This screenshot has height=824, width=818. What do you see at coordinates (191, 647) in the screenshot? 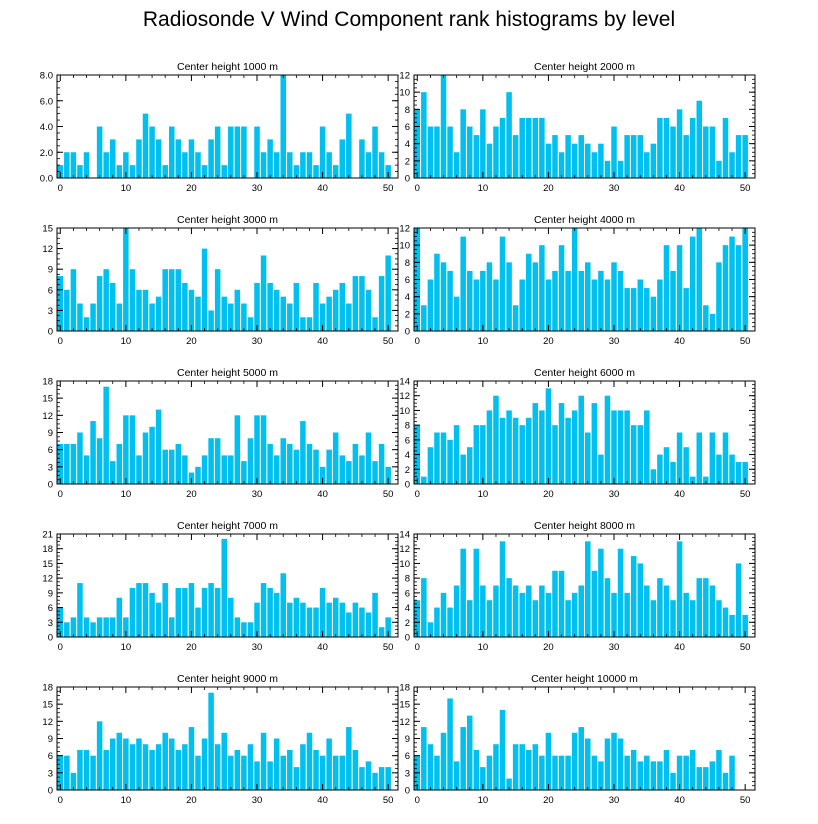
I see `x-tick-label: 20` at bounding box center [191, 647].